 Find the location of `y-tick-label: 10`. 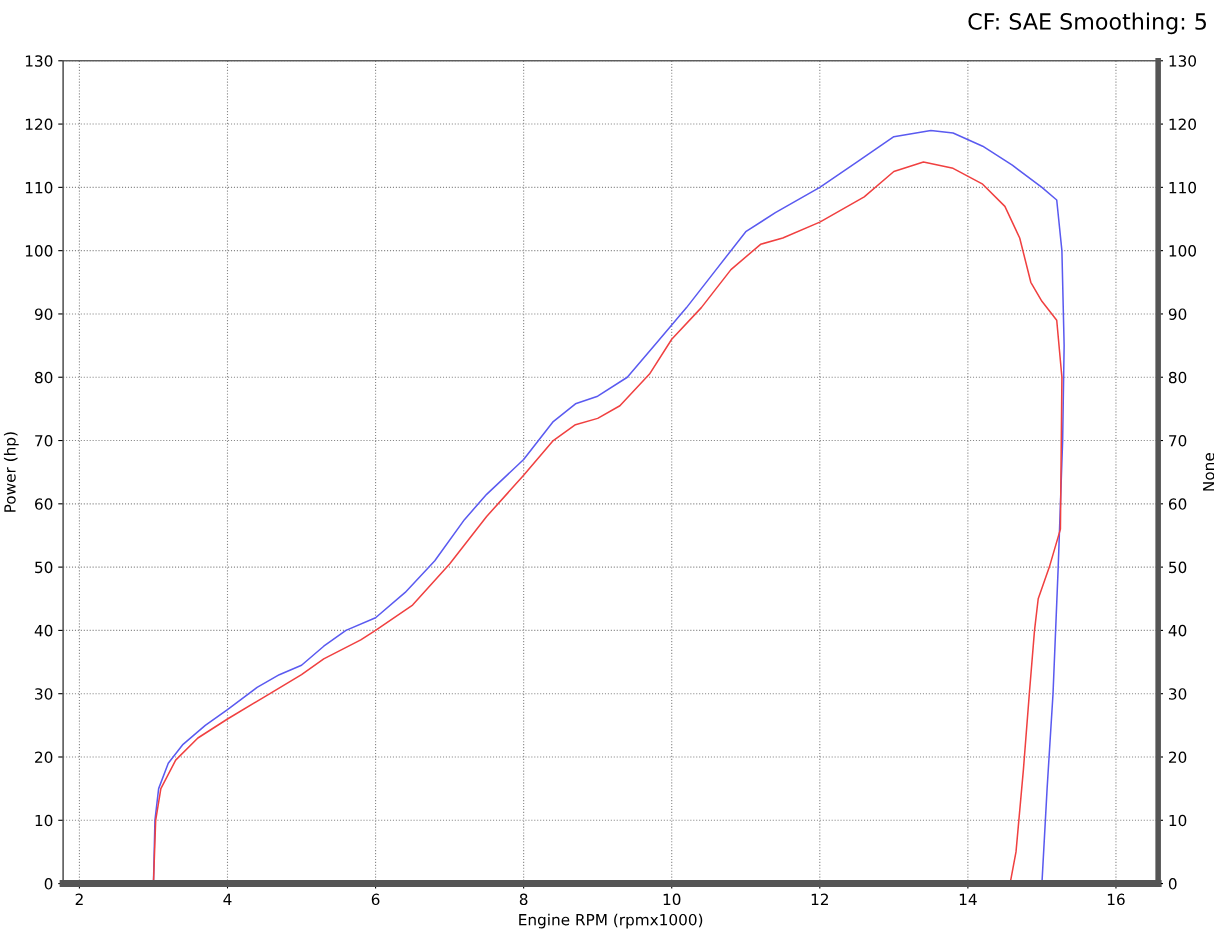

y-tick-label: 10 is located at coordinates (44, 820).